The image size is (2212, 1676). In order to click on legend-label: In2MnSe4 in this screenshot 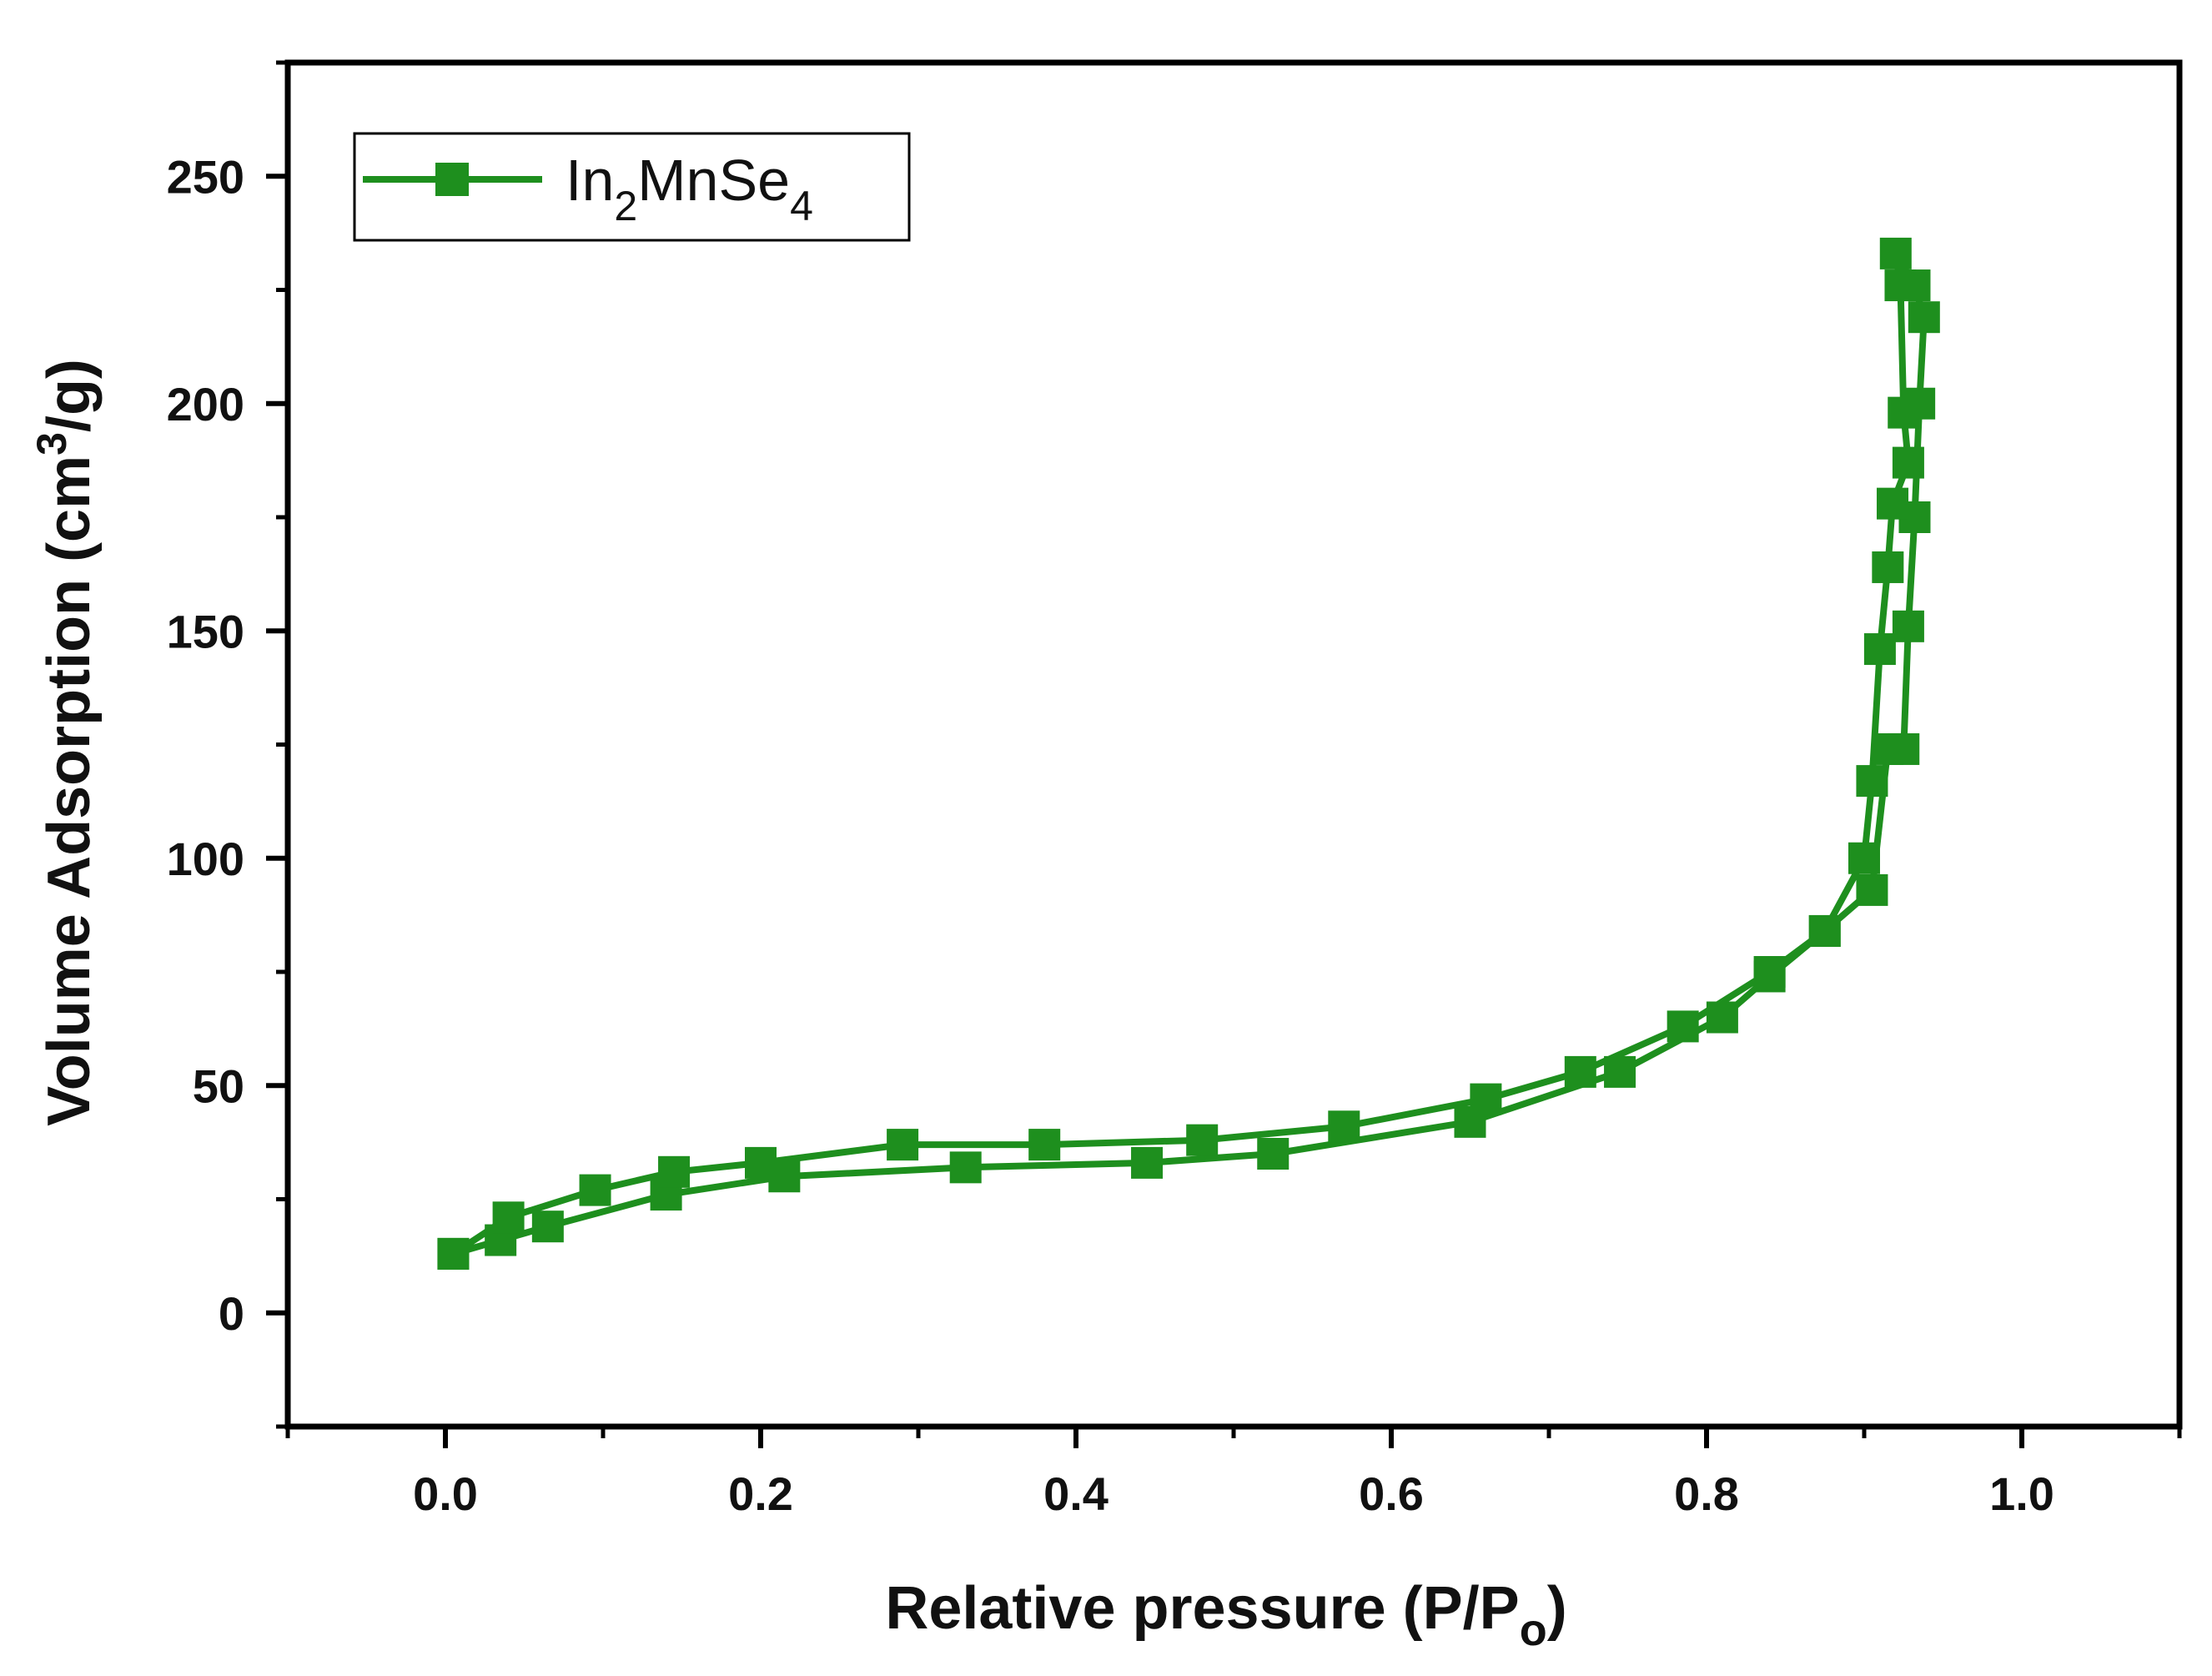, I will do `click(690, 188)`.